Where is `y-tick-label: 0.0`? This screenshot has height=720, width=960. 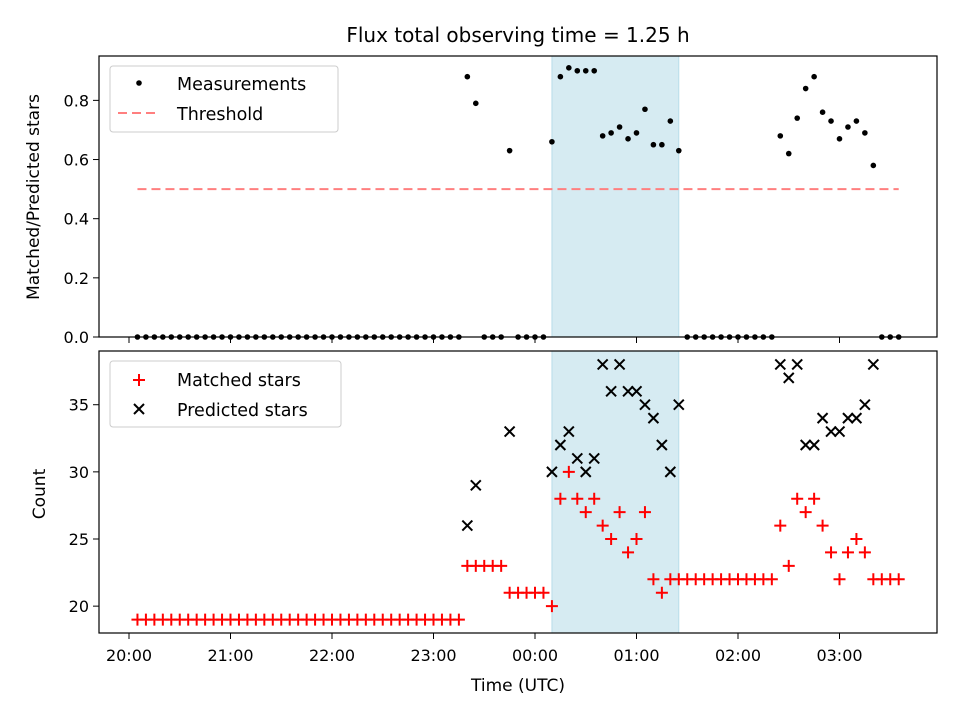
y-tick-label: 0.0 is located at coordinates (76, 337).